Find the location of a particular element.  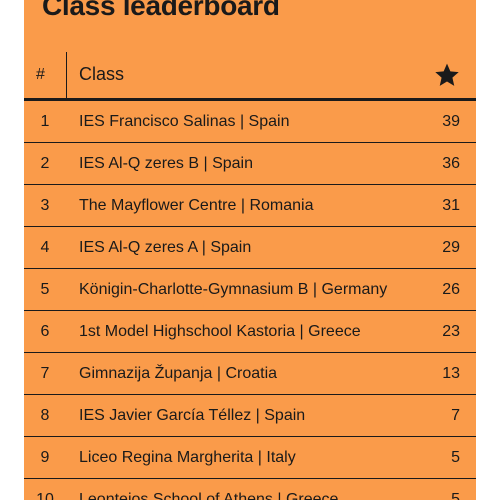

class-name-cell: Gimnazija Županja | Croatia is located at coordinates (178, 373).